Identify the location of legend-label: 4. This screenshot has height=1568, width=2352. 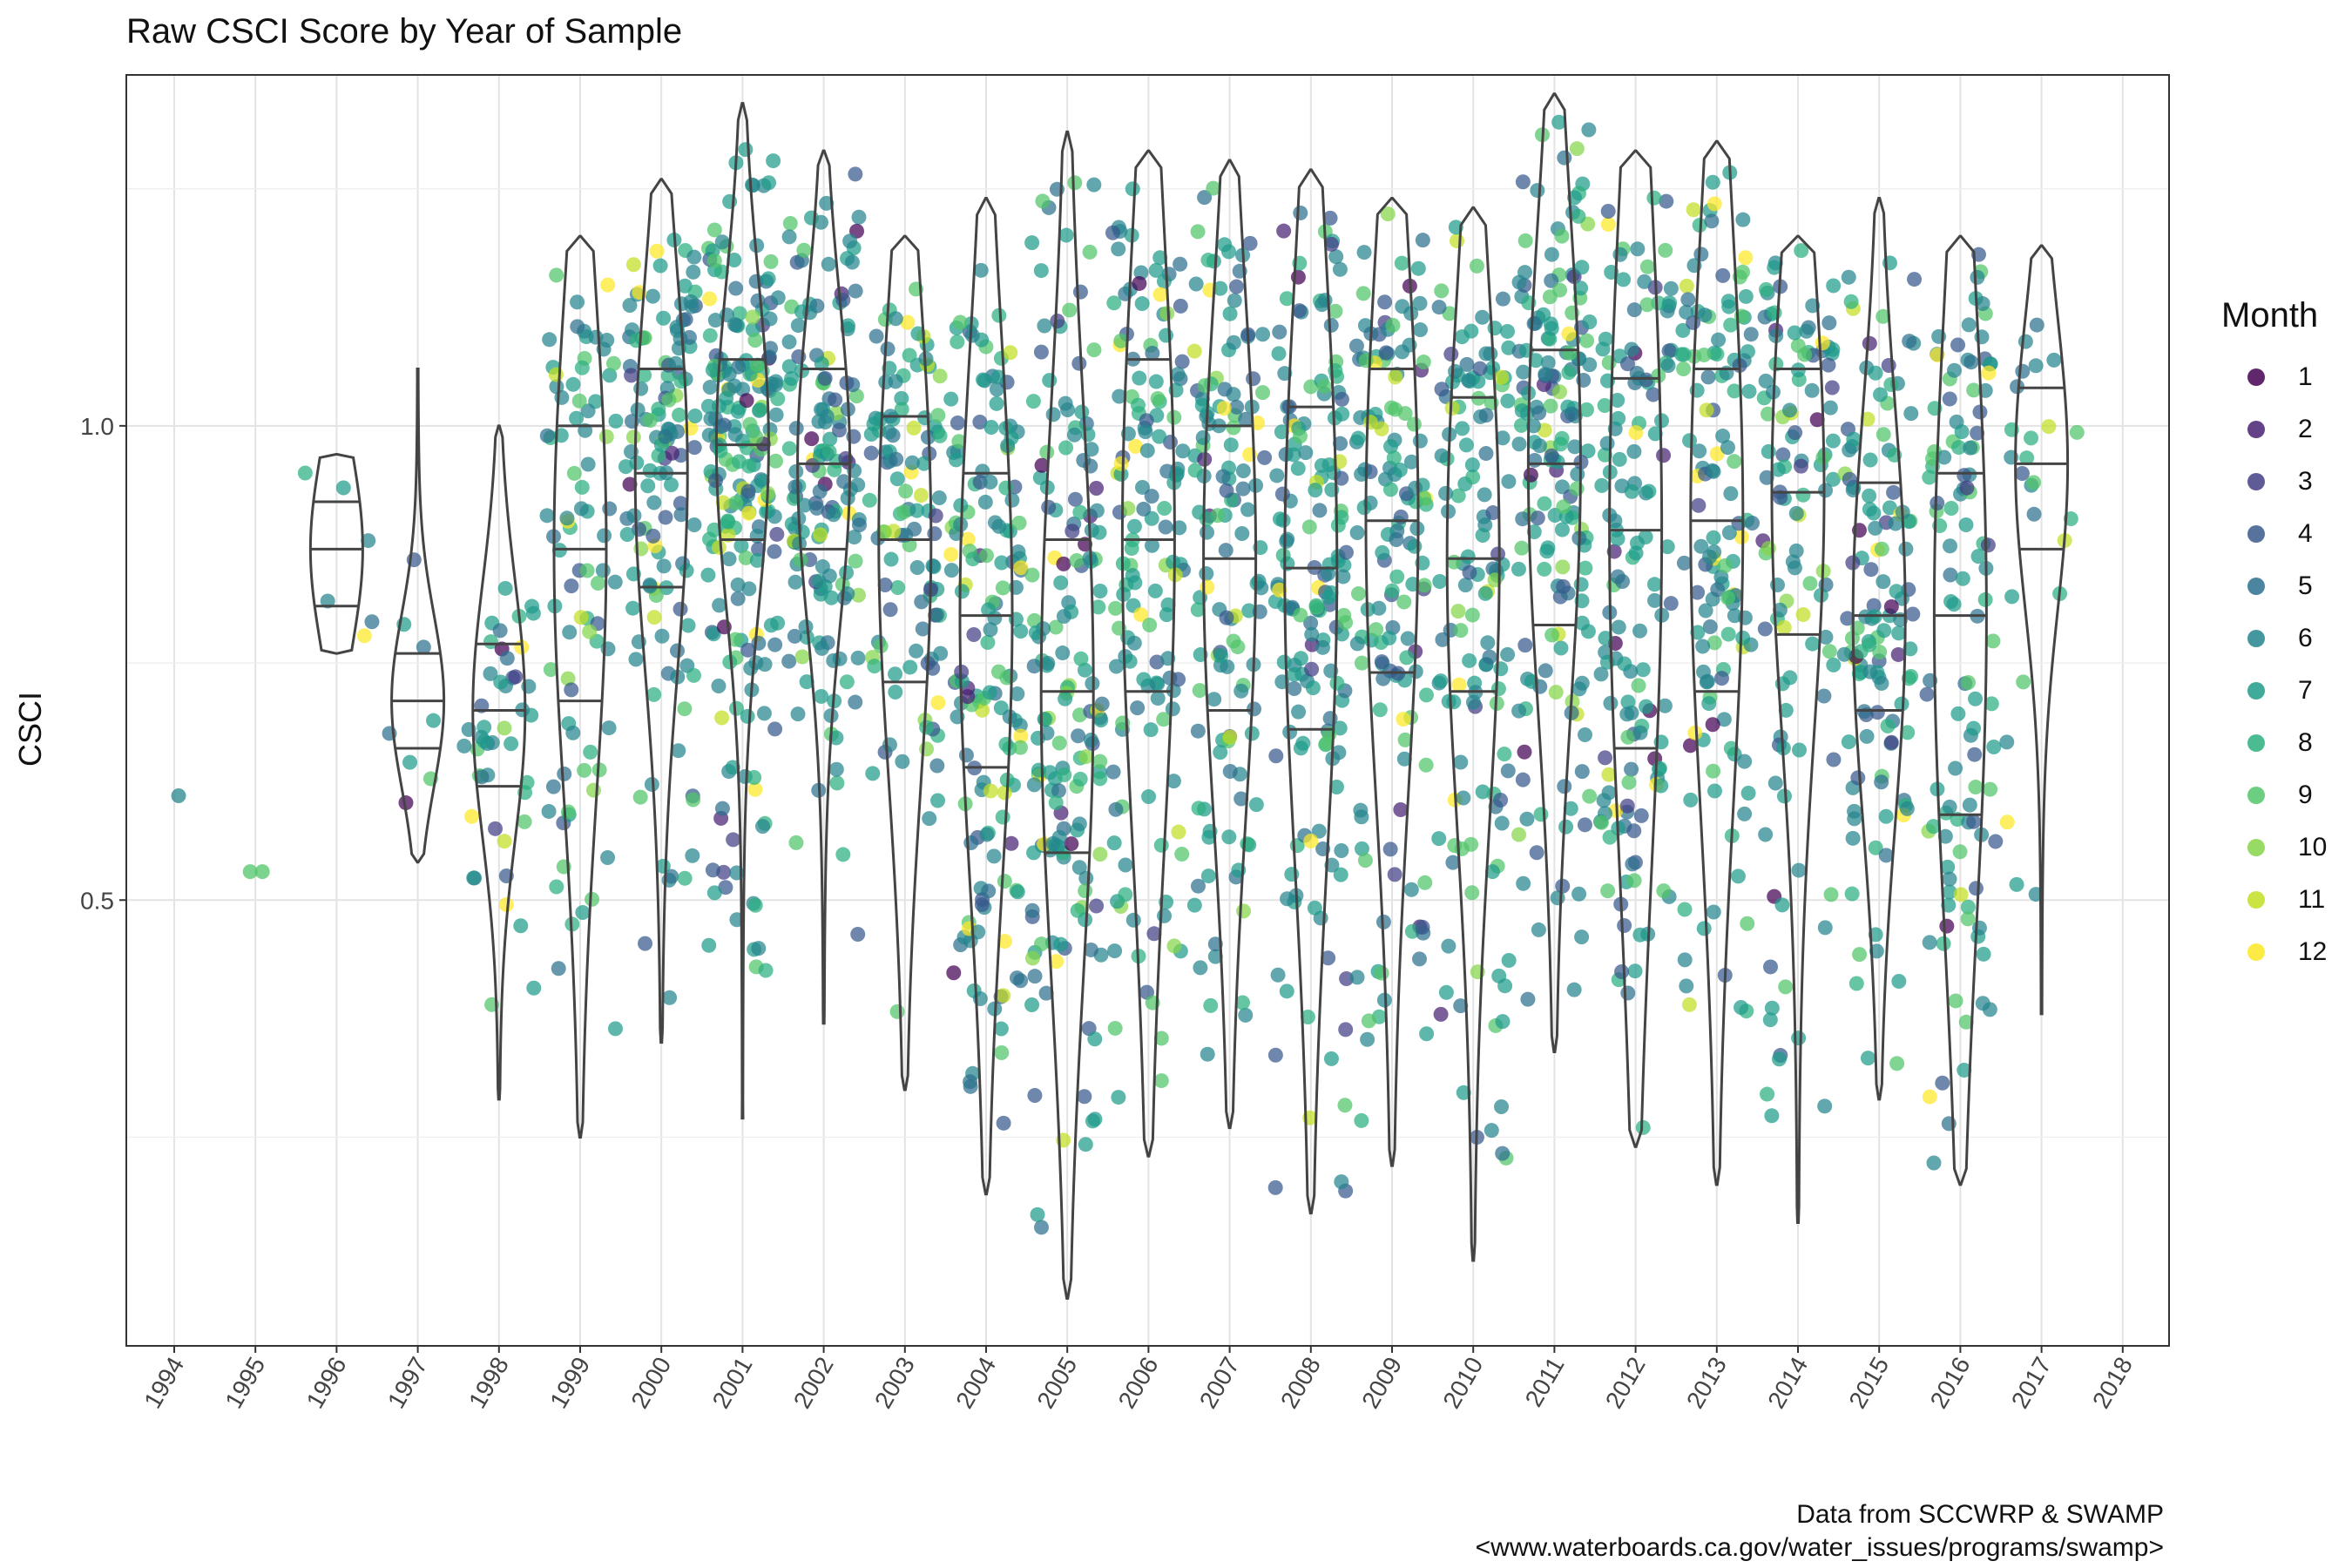
(2305, 533).